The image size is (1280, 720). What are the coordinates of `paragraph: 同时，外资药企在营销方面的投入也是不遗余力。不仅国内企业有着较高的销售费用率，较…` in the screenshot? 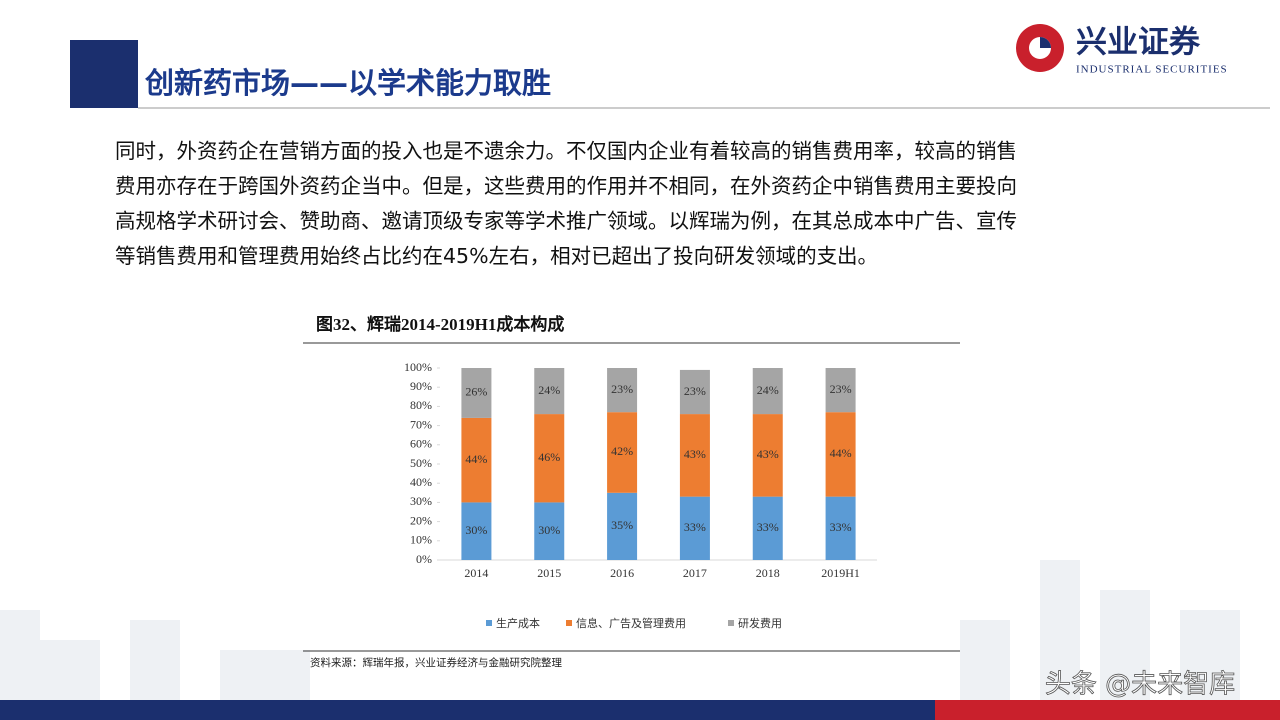 It's located at (566, 203).